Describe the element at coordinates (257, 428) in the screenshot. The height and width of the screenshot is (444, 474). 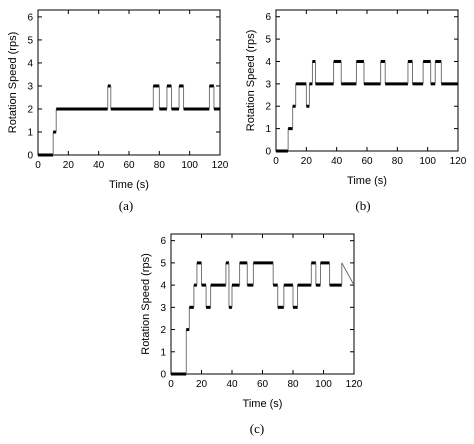
I see `panel-caption: (c)` at that location.